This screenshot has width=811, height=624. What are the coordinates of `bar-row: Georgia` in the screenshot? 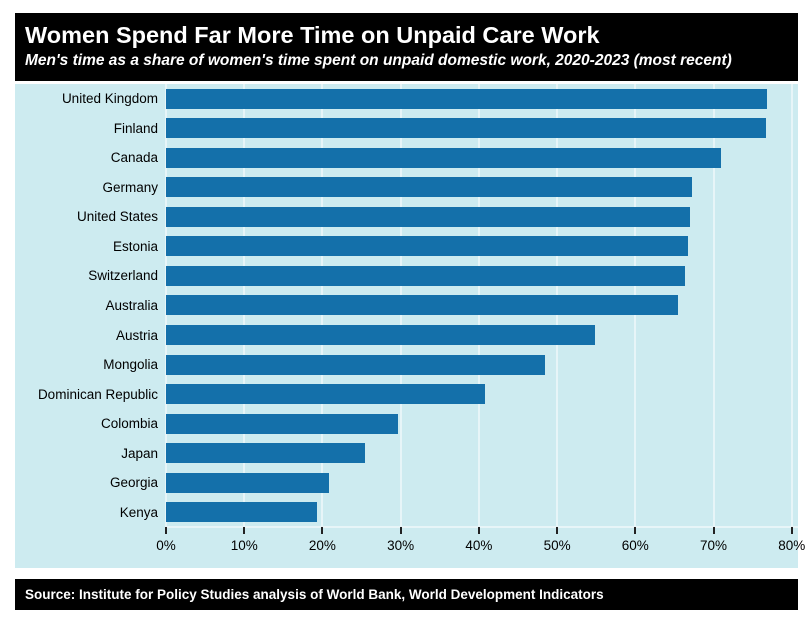 It's located at (406, 483).